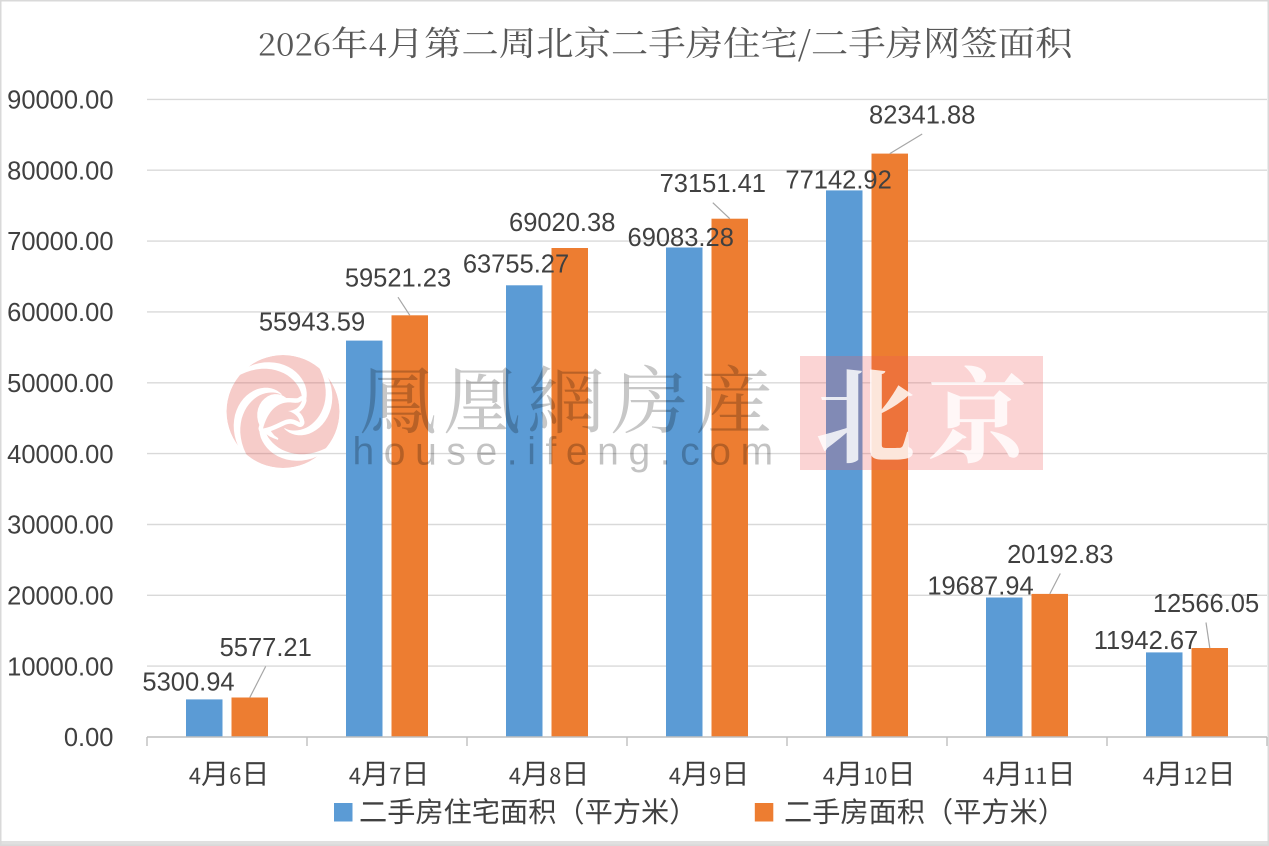 Image resolution: width=1269 pixels, height=846 pixels. Describe the element at coordinates (1206, 604) in the screenshot. I see `svg-text: 12566.05` at that location.